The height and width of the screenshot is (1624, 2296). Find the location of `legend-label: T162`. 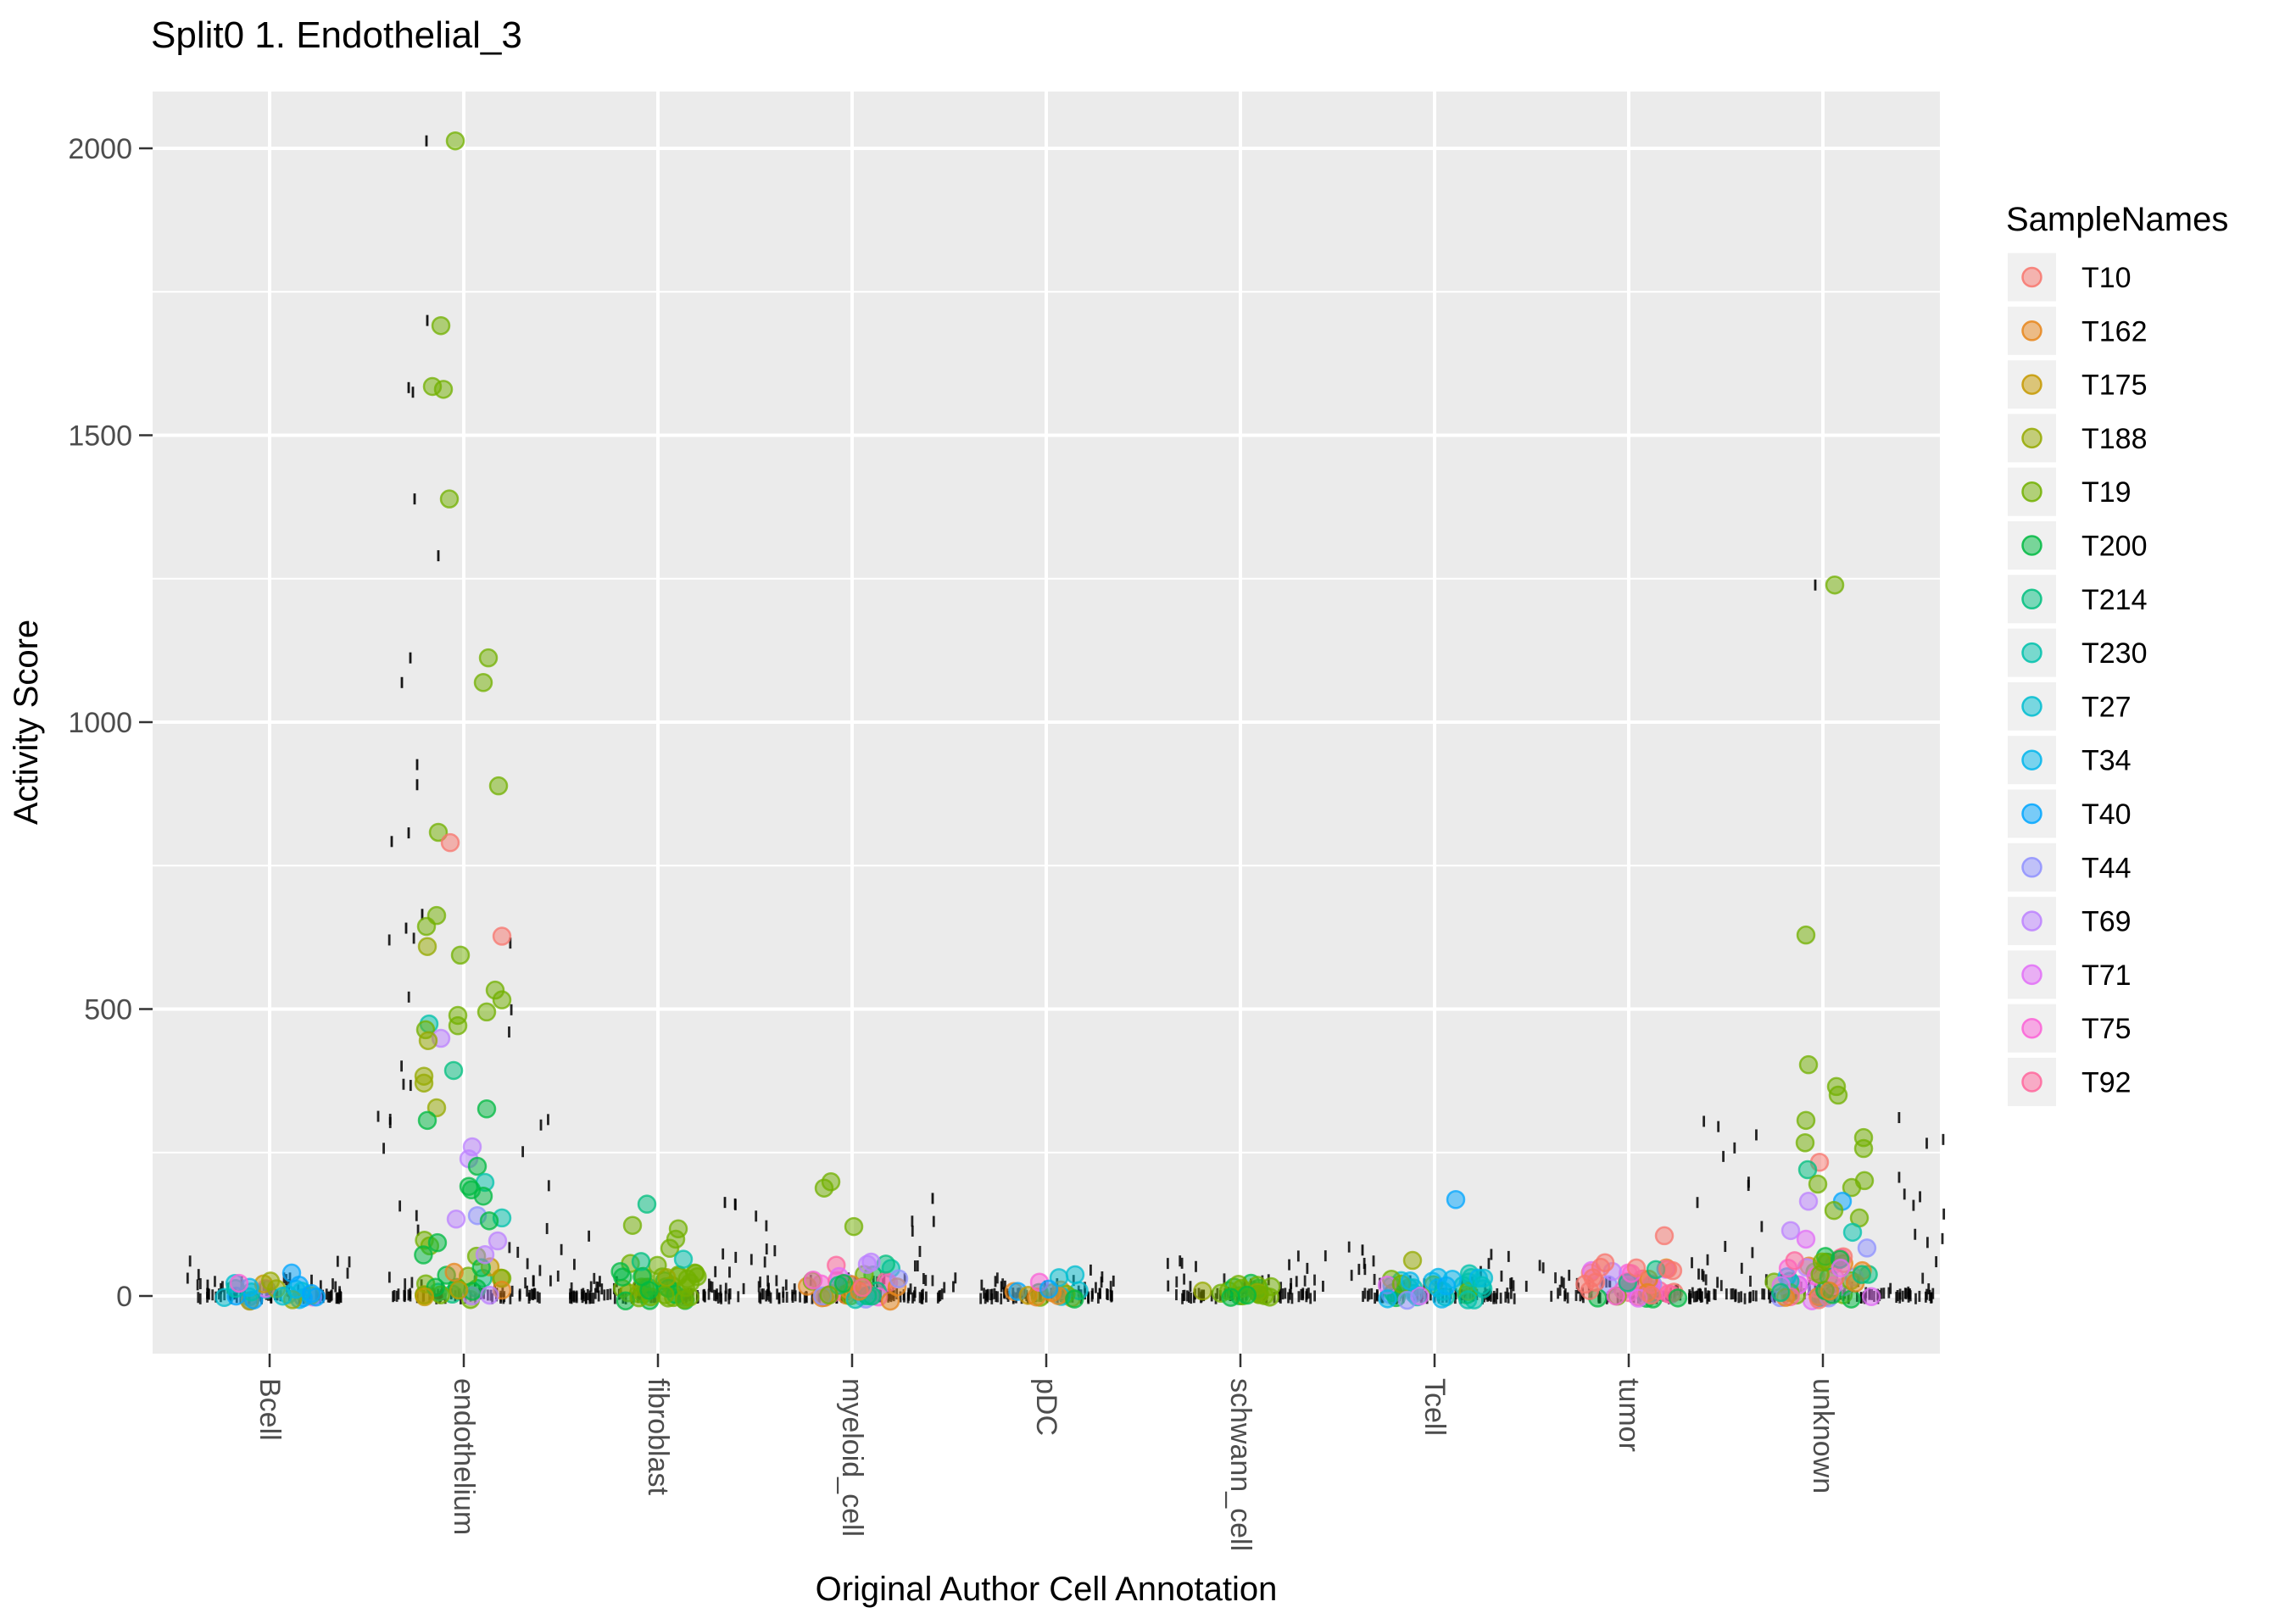

legend-label: T162 is located at coordinates (2114, 331).